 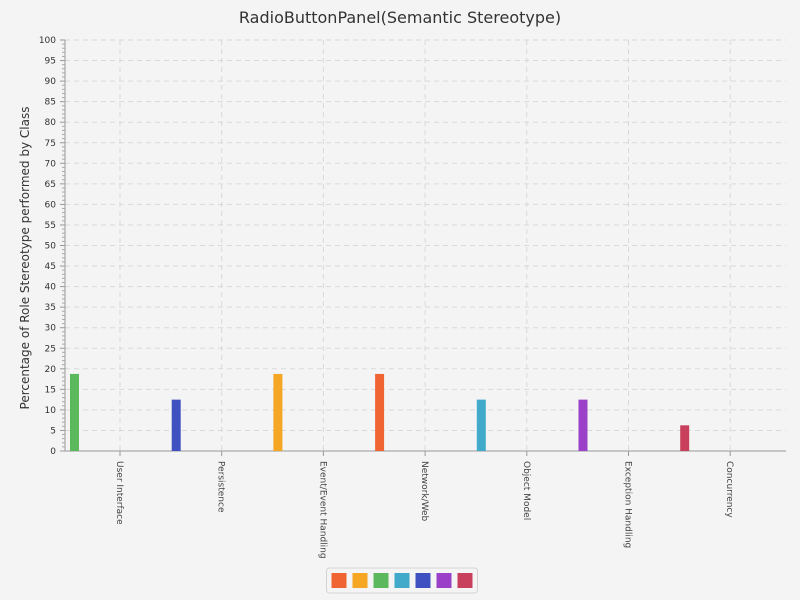 I want to click on legend, so click(x=402, y=580).